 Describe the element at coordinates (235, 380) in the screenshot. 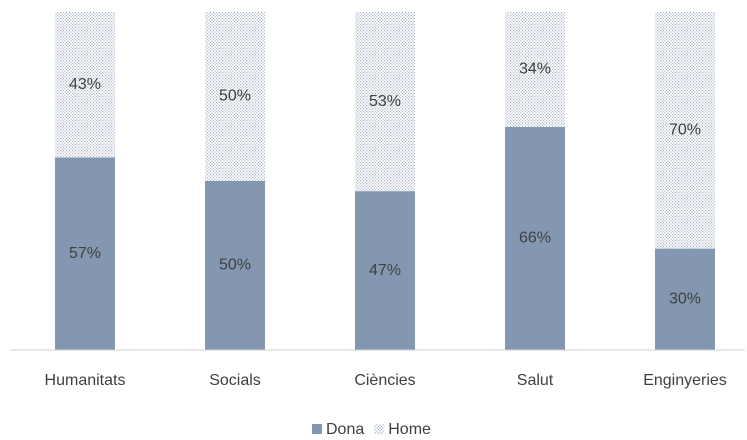

I see `x-tick-label: Socials` at that location.